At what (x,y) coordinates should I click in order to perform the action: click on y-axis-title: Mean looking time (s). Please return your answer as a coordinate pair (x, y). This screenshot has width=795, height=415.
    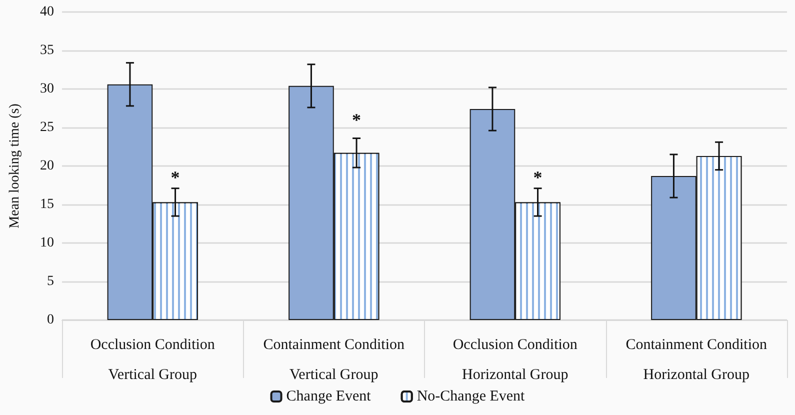
    Looking at the image, I should click on (15, 165).